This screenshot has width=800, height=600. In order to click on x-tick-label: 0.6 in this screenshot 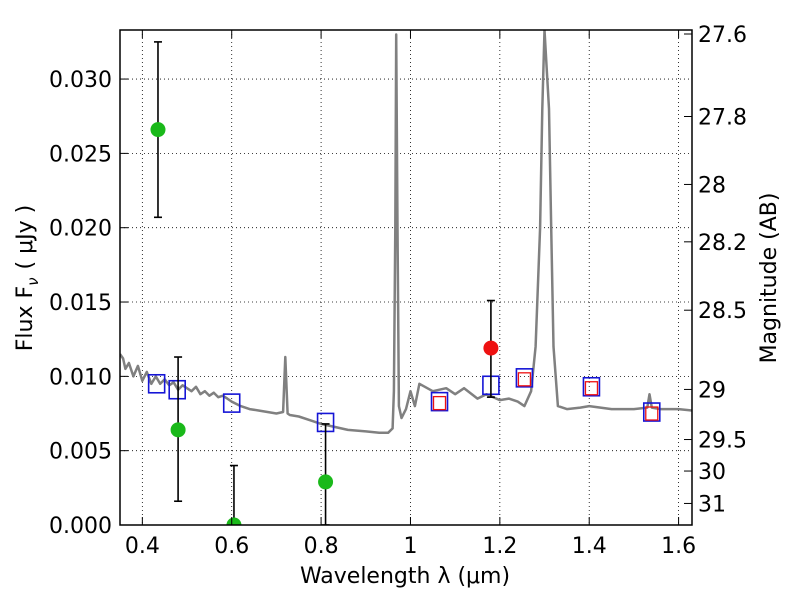, I will do `click(231, 546)`.